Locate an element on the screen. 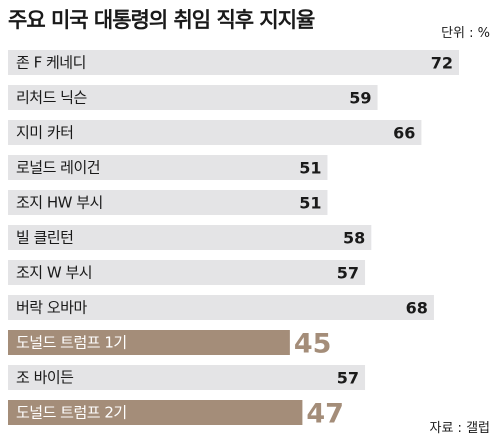  category-label-2: 지미 카터 is located at coordinates (44, 133).